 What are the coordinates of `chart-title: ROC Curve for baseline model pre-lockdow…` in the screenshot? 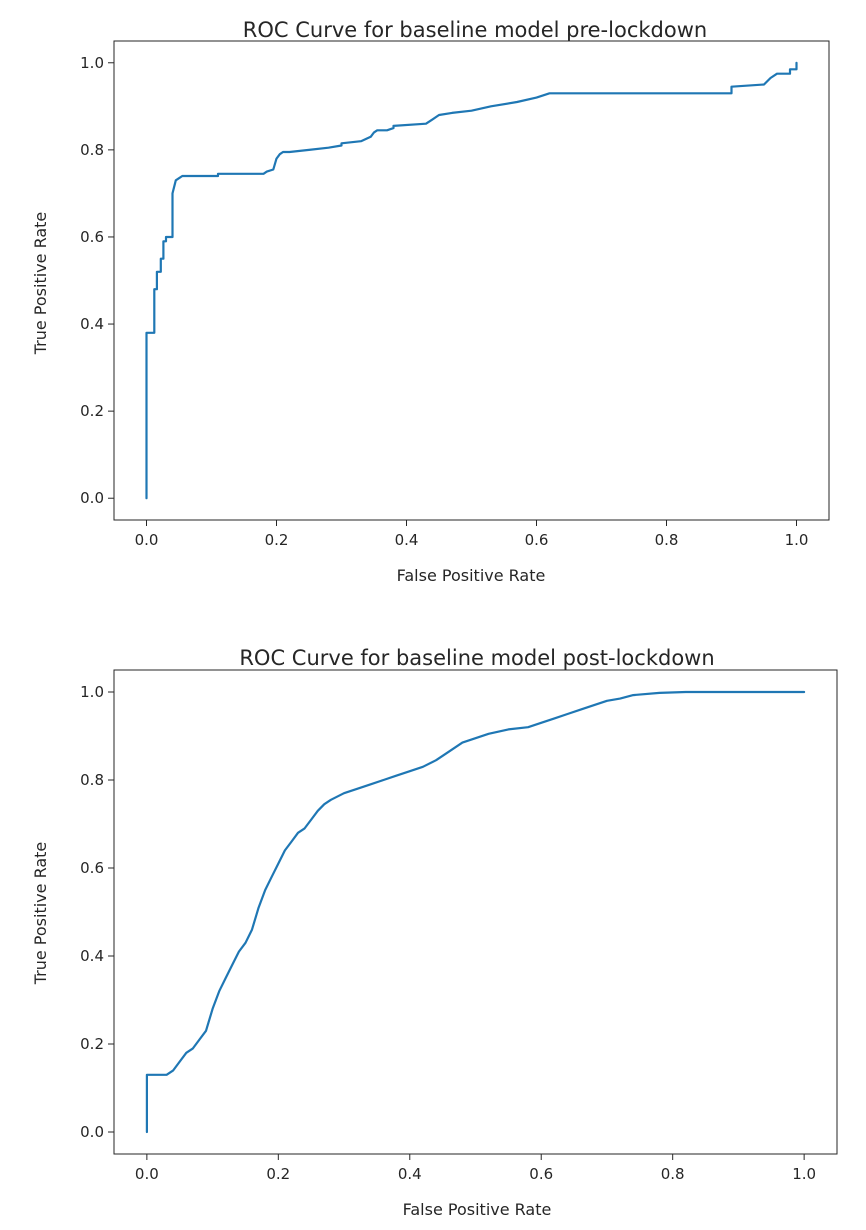 It's located at (475, 30).